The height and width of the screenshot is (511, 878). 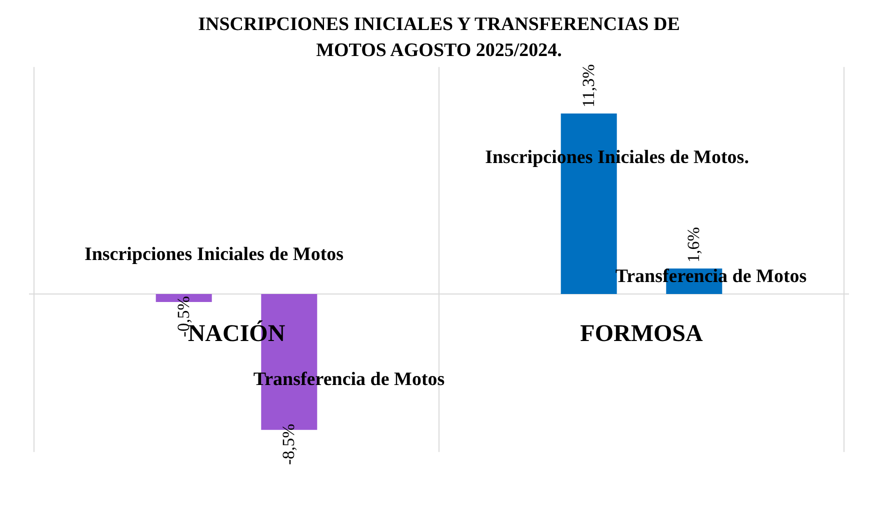 I want to click on data-label: 1,6%, so click(x=694, y=244).